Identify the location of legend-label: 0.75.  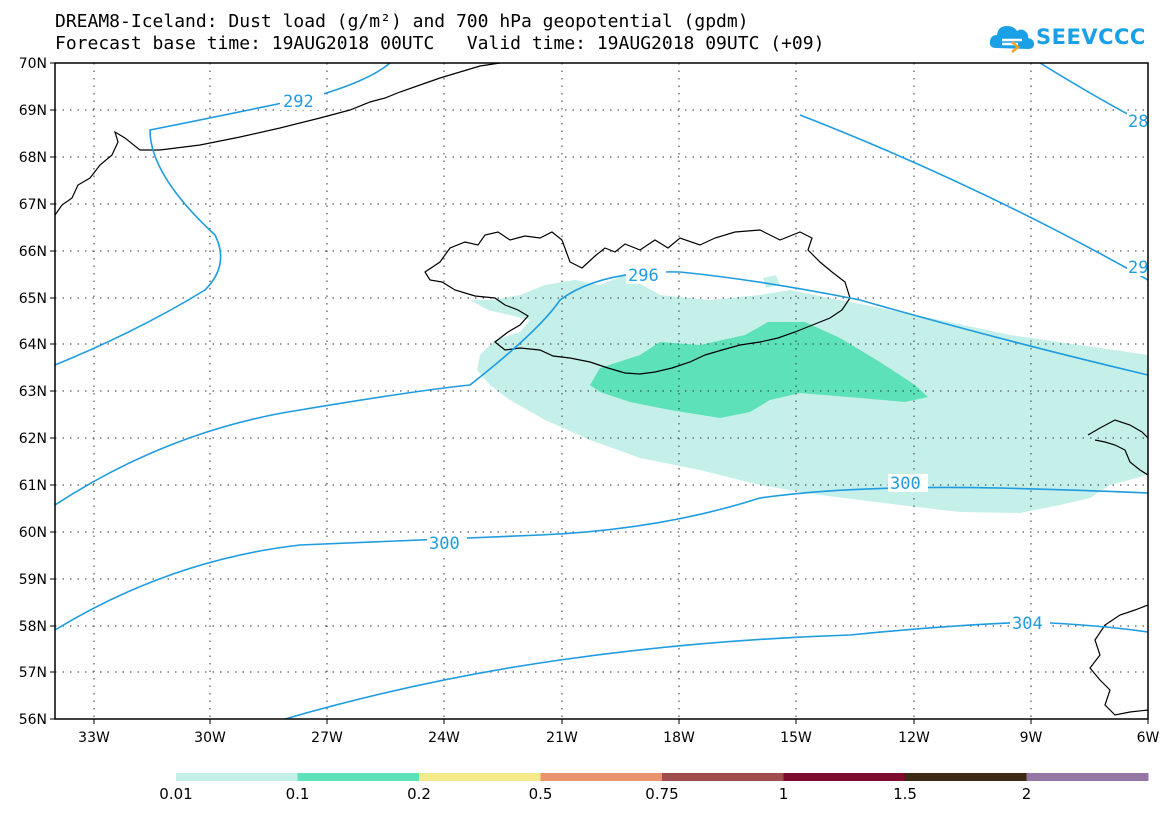
(662, 794).